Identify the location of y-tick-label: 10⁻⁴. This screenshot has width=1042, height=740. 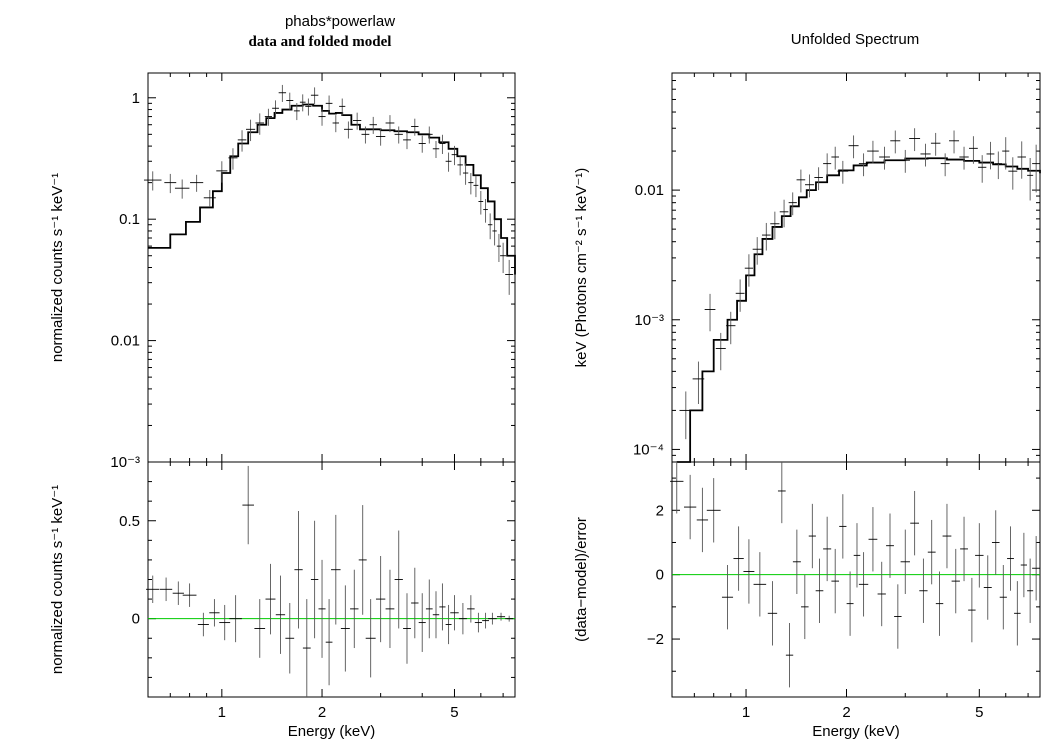
(648, 449).